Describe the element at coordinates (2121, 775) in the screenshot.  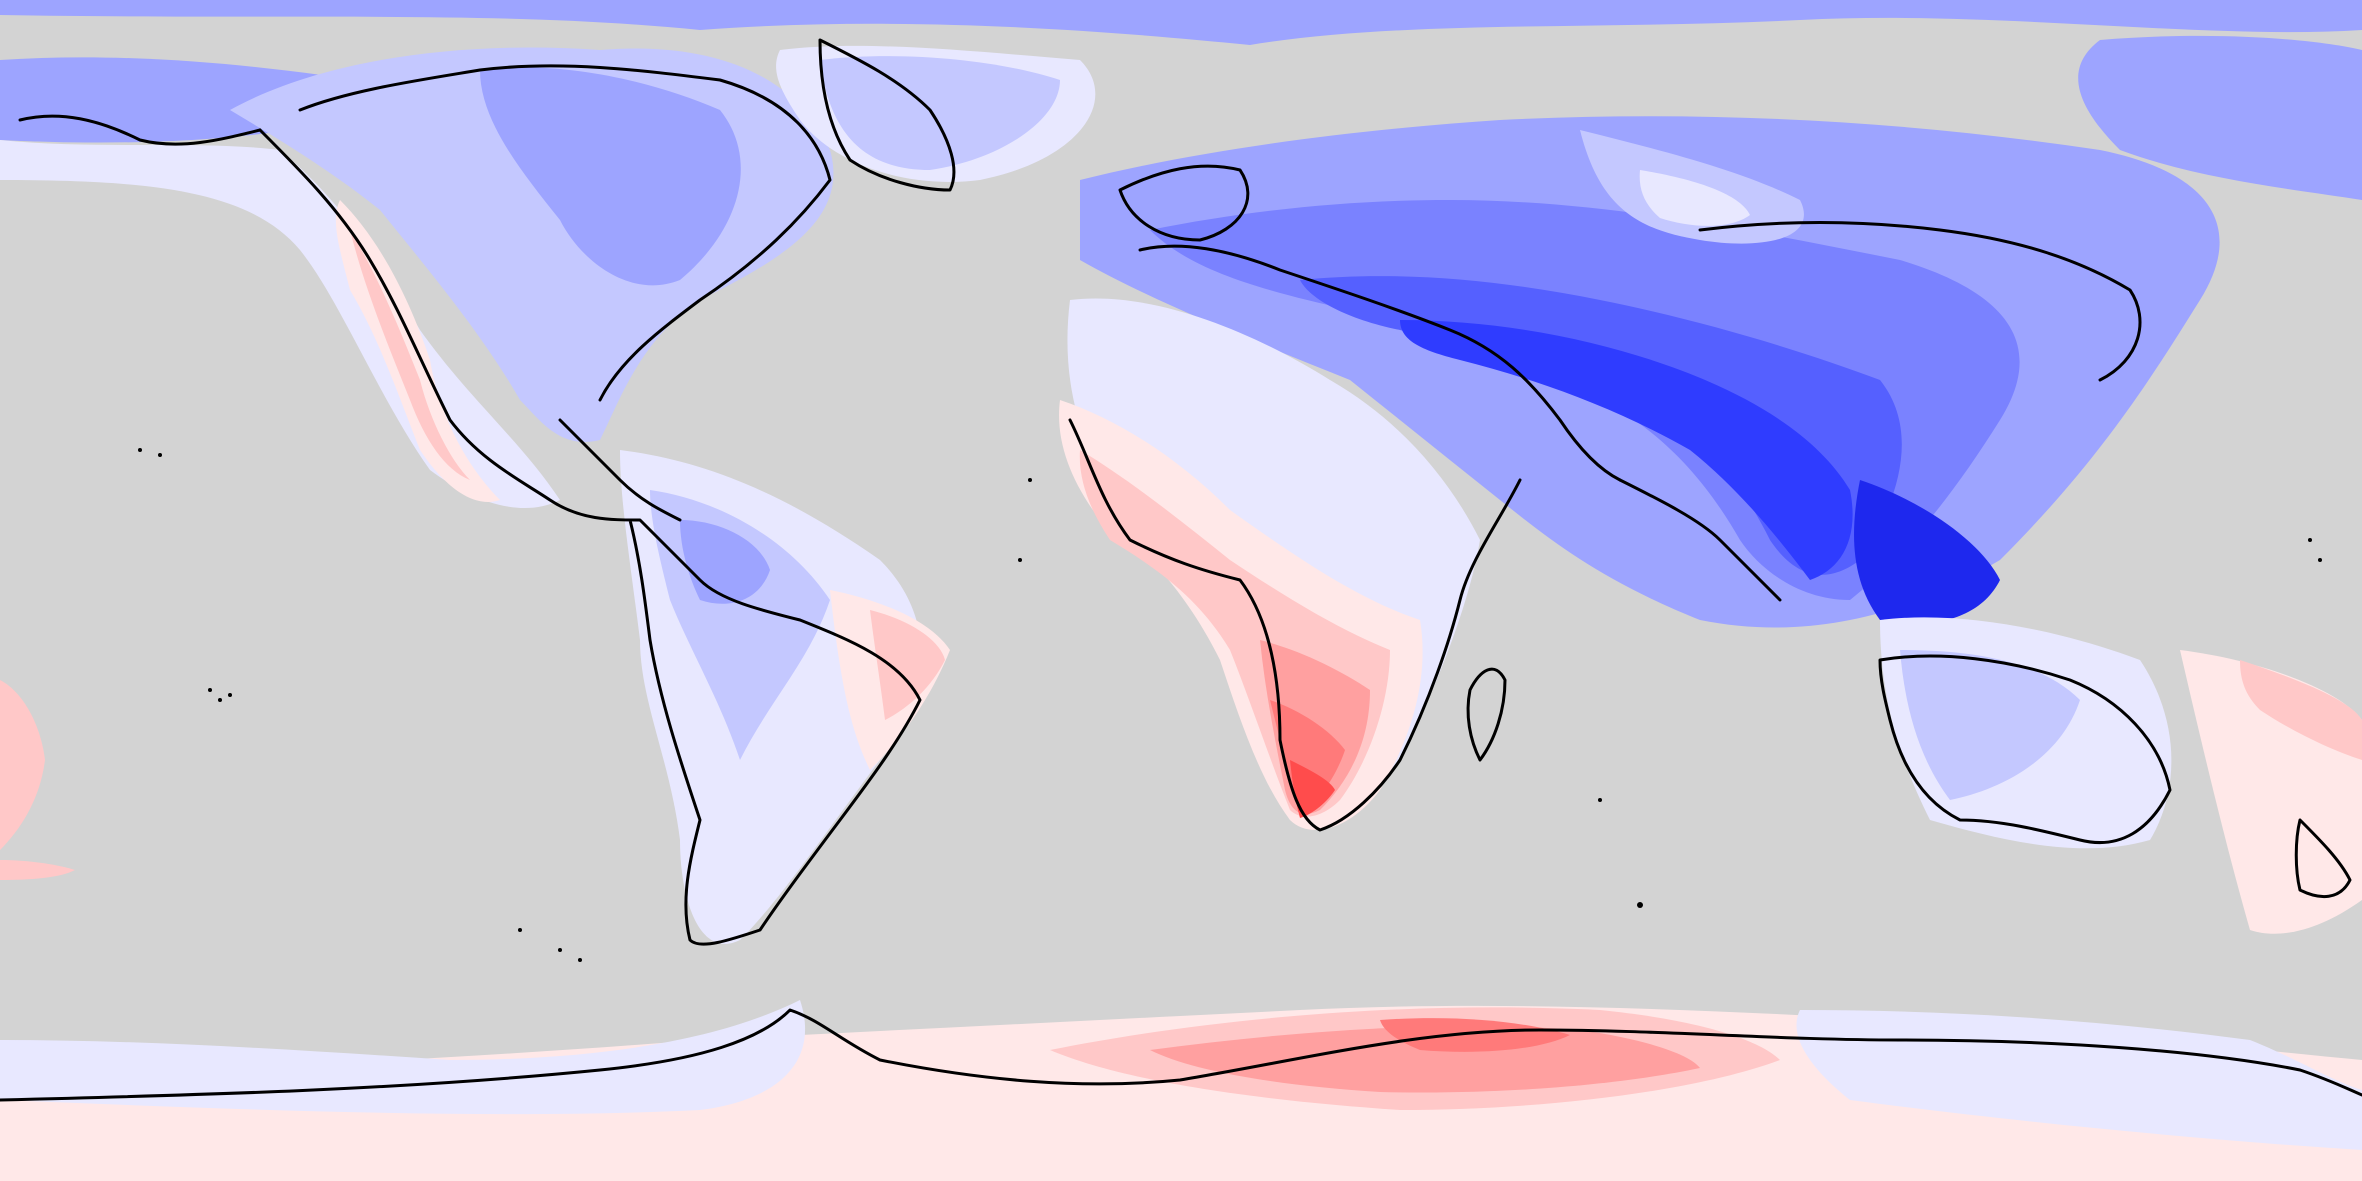
I see `oceania-field` at that location.